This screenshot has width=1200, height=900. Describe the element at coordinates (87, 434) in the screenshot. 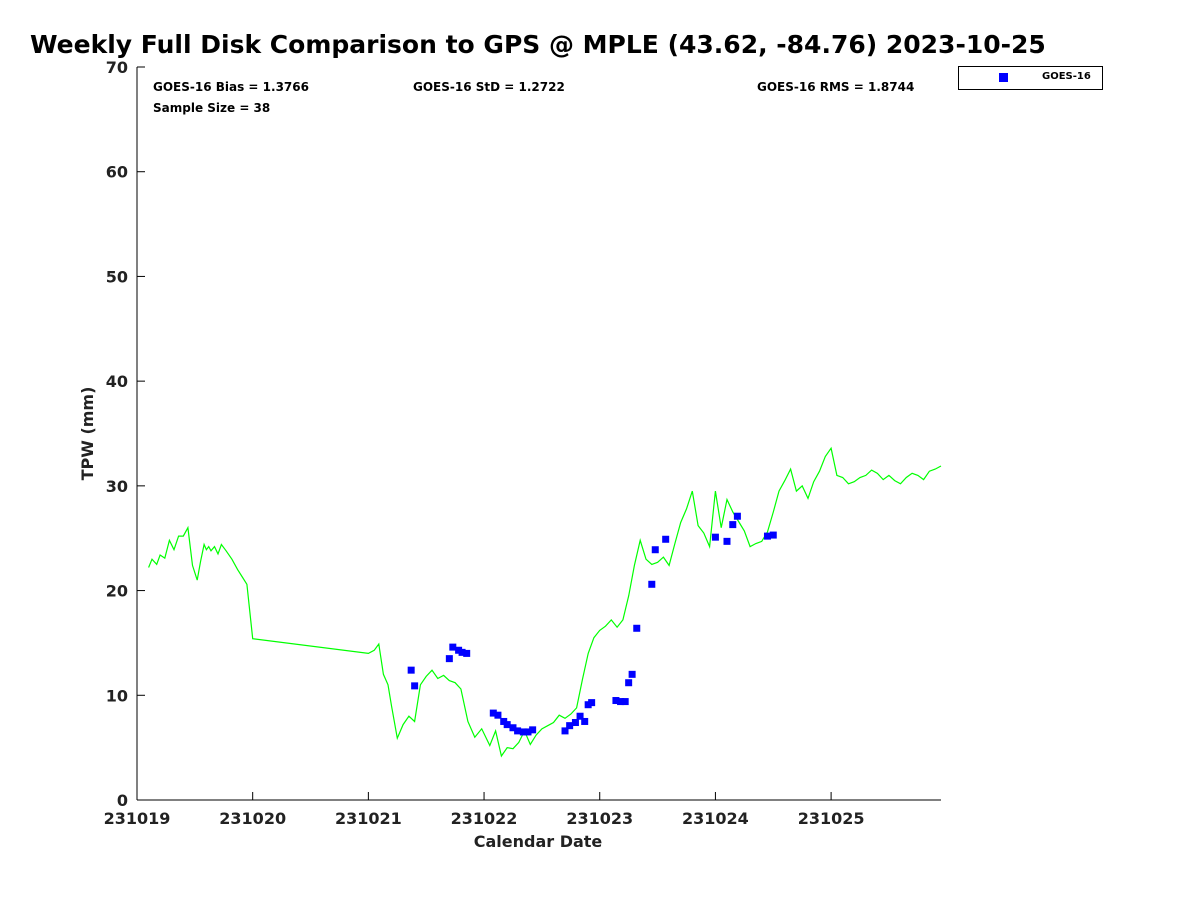

I see `y-axis-label: TPW (mm)` at that location.